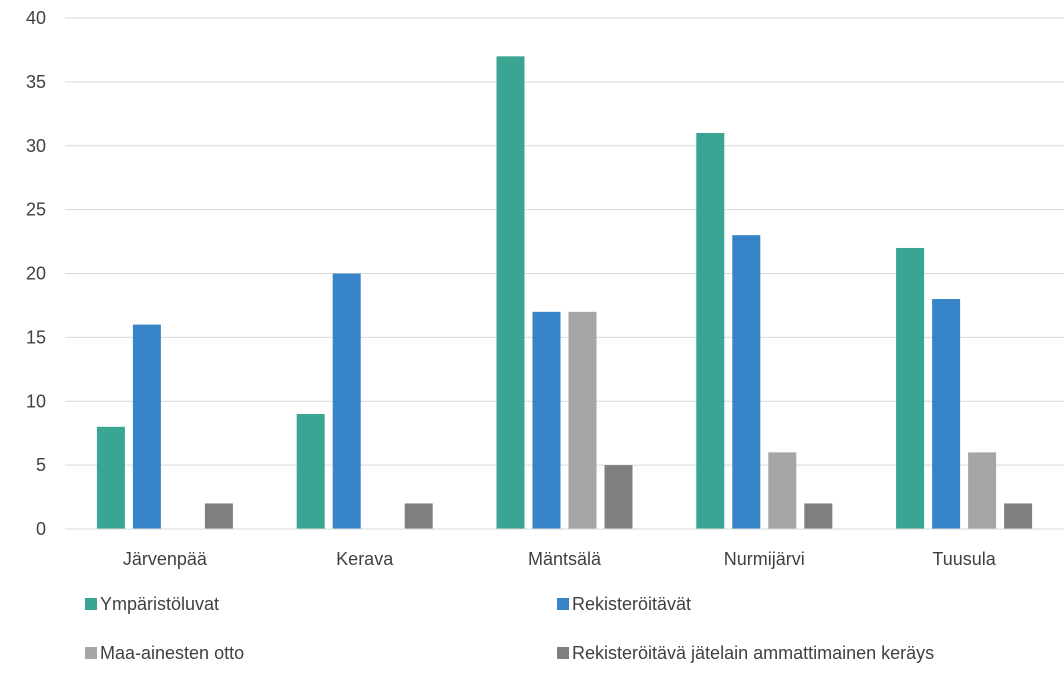  What do you see at coordinates (964, 559) in the screenshot?
I see `x-tick-label: Tuusula` at bounding box center [964, 559].